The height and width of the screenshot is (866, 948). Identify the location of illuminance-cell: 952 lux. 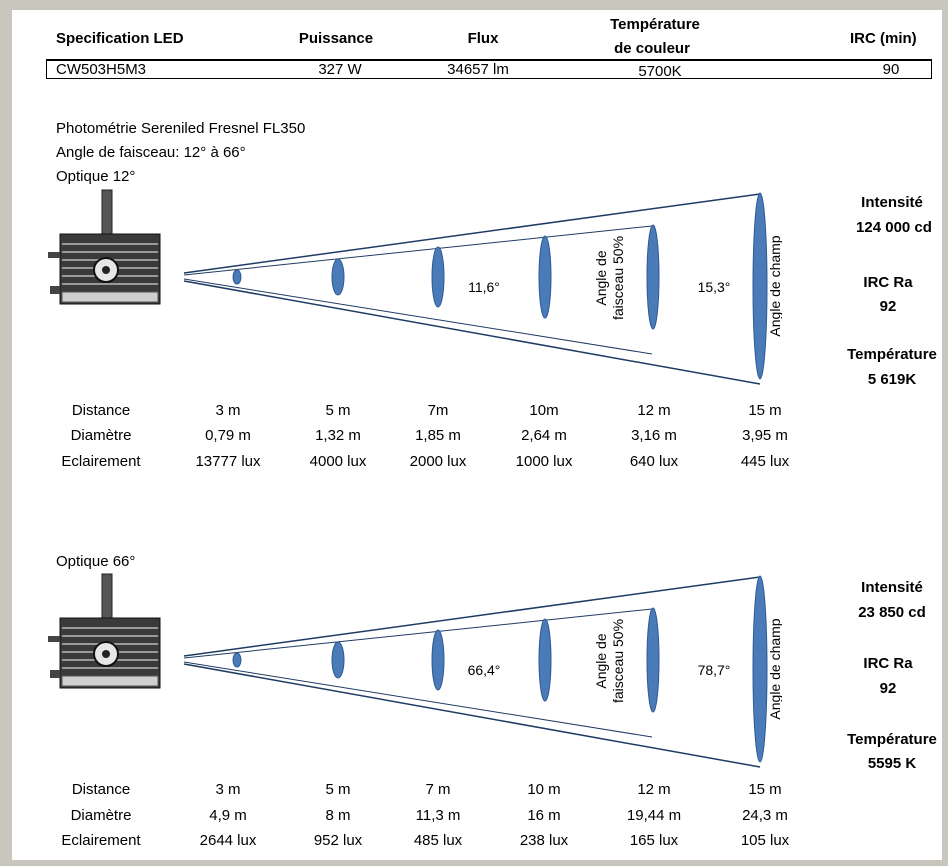
(338, 840).